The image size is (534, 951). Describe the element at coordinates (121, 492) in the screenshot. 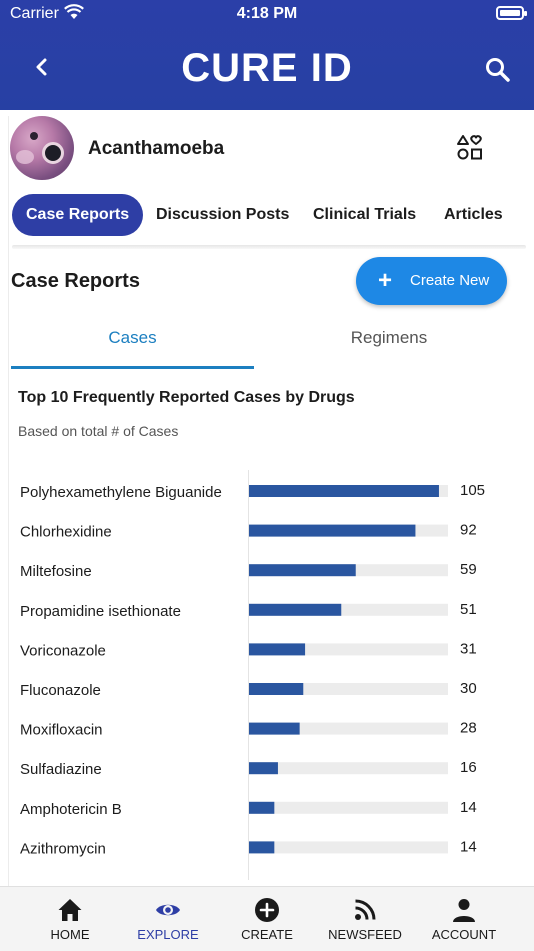

I see `bar-category-label: Polyhexamethylene Biguanide` at that location.